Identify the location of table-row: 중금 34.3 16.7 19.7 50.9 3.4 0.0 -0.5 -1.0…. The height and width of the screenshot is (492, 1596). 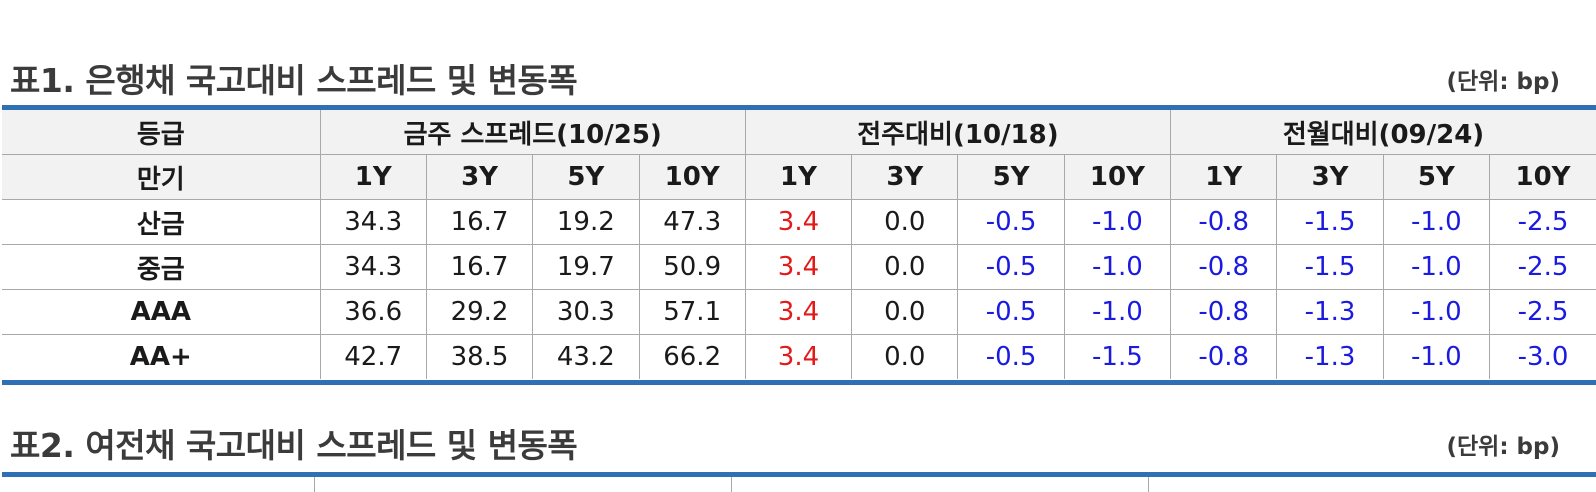
(799, 267).